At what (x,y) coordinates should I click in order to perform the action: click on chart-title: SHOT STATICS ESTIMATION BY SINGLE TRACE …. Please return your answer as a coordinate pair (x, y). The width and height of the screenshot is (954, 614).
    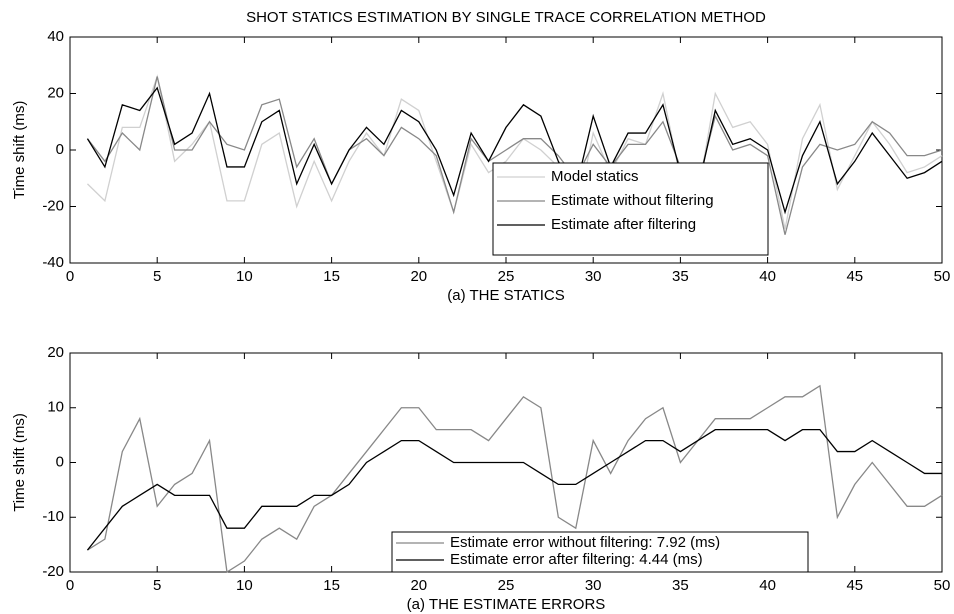
    Looking at the image, I should click on (506, 17).